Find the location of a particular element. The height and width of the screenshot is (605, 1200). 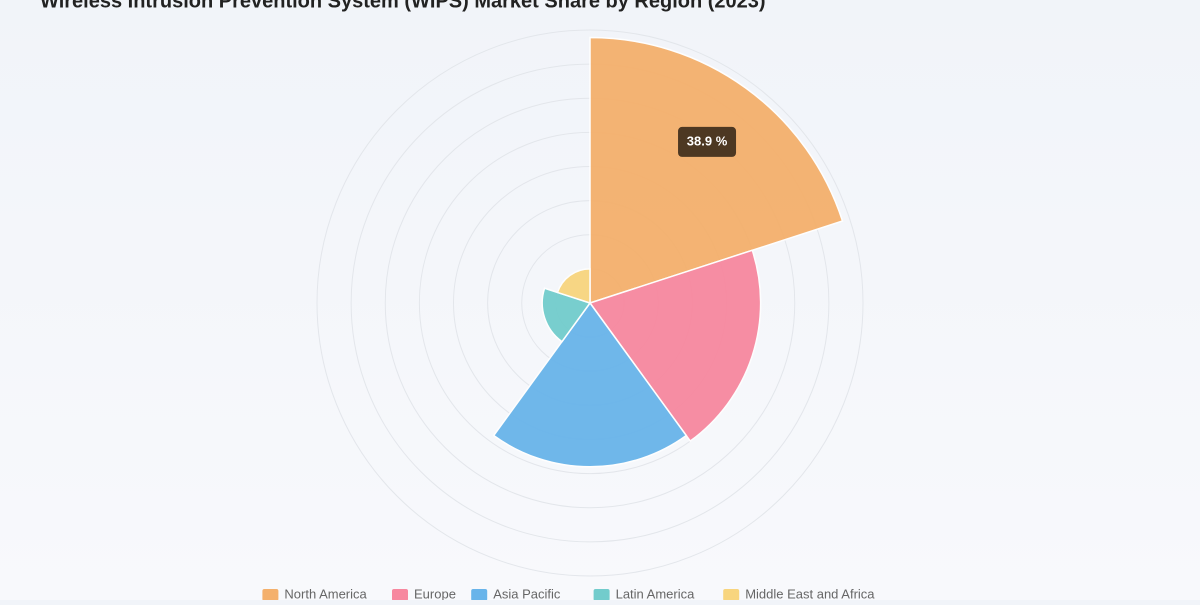

legend-label: Asia Pacific is located at coordinates (527, 593).